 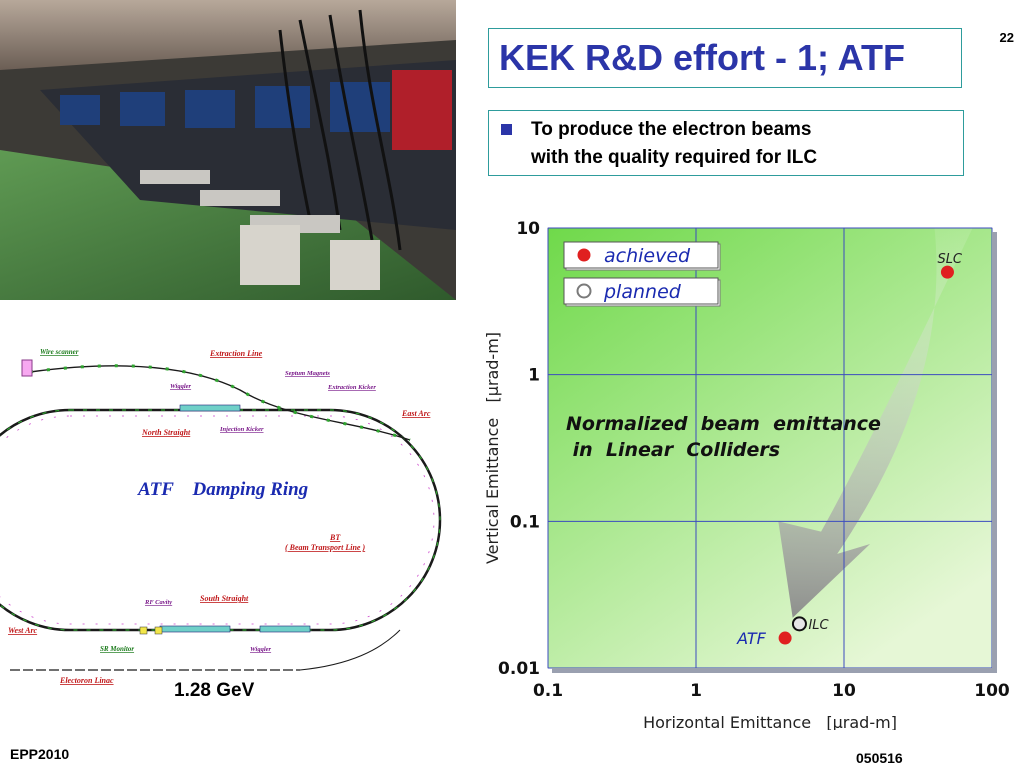 What do you see at coordinates (59, 352) in the screenshot?
I see `label-wire-scanner: Wire scanner` at bounding box center [59, 352].